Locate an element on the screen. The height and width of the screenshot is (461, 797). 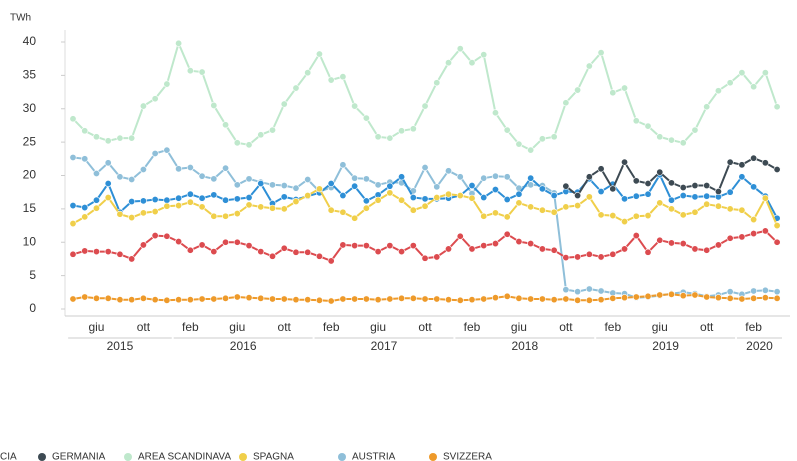
x-tick-label: giu is located at coordinates (96, 327).